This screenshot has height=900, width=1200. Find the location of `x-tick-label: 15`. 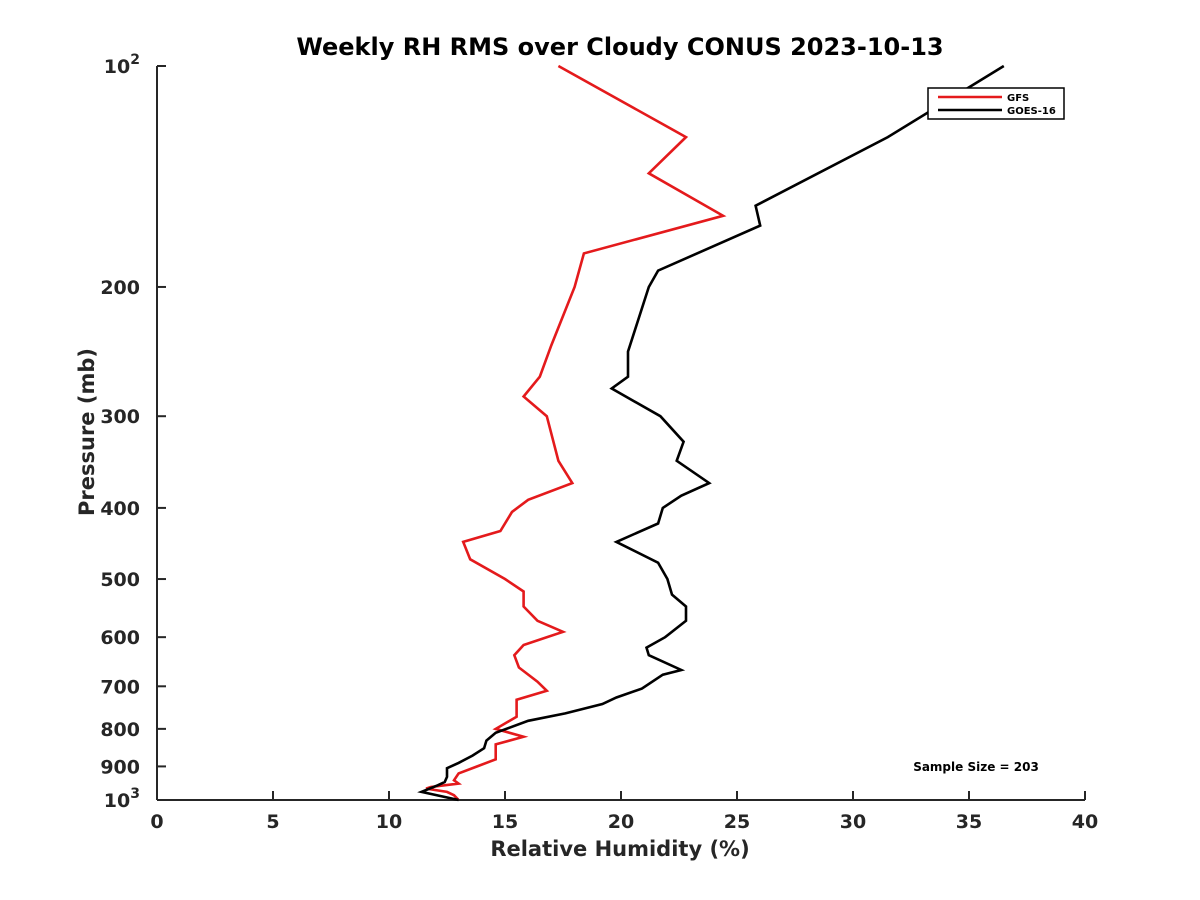

x-tick-label: 15 is located at coordinates (505, 822).